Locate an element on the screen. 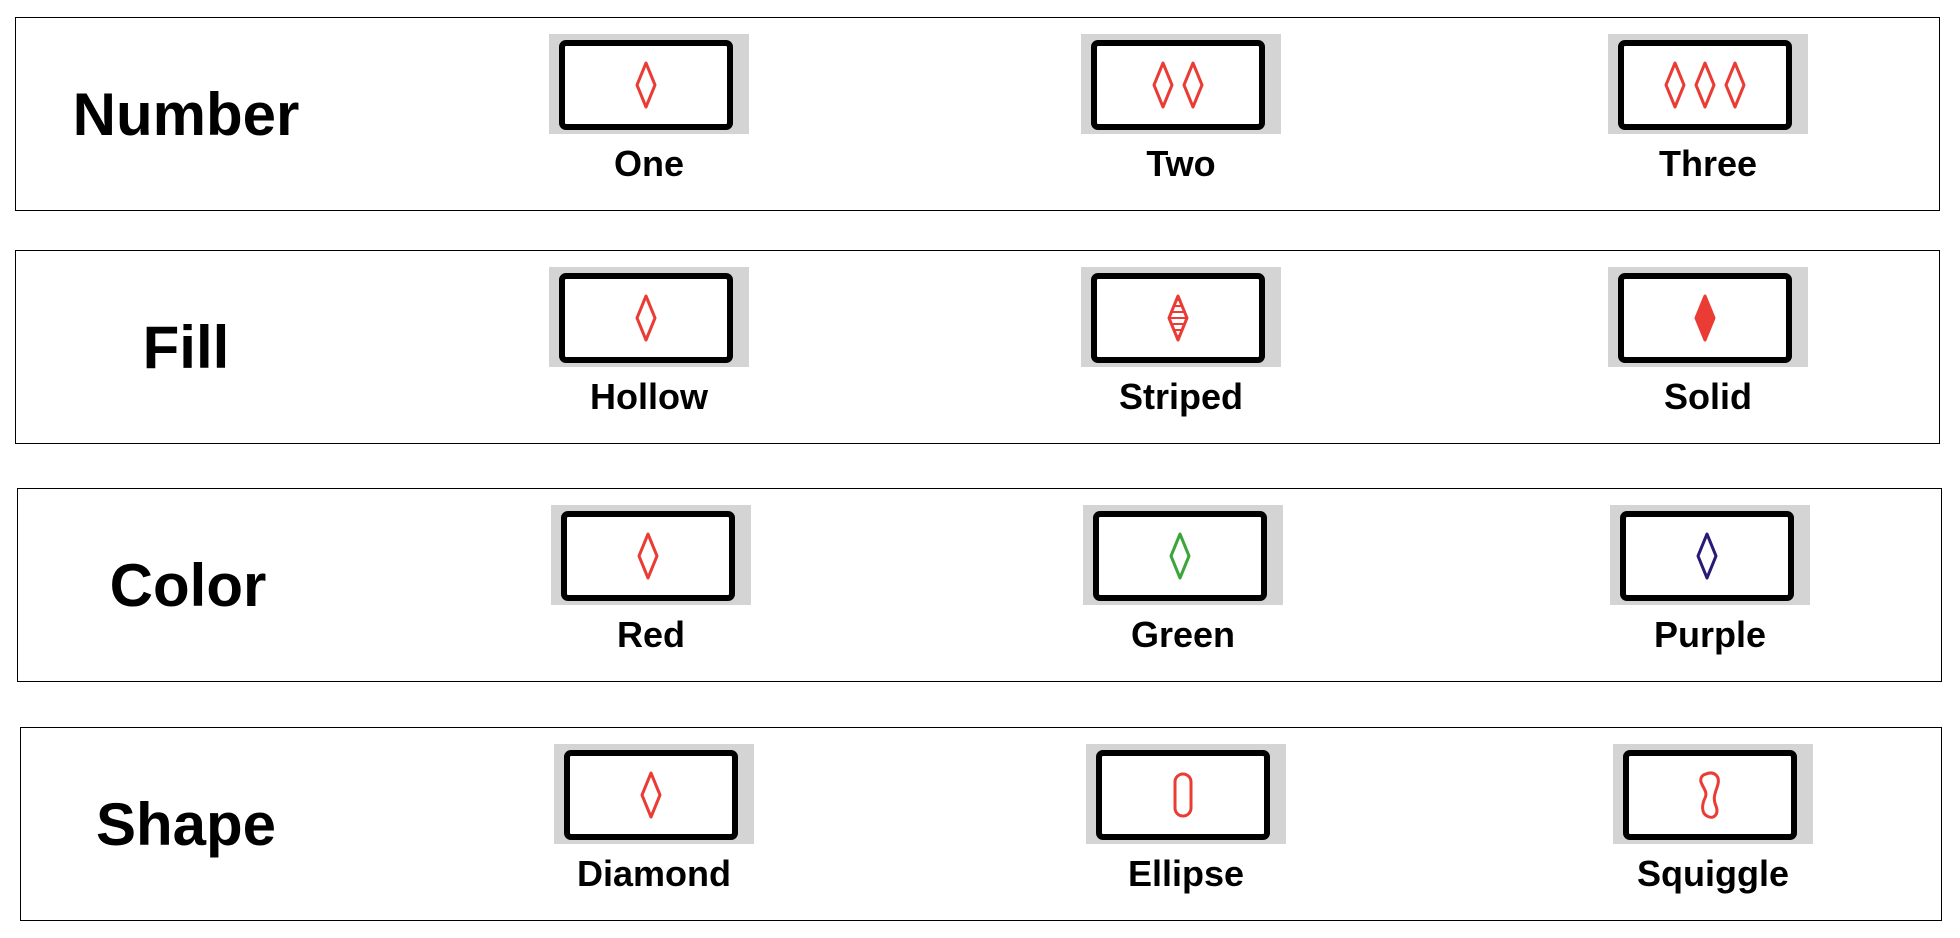 The image size is (1960, 938). card-option: Squiggle is located at coordinates (1713, 824).